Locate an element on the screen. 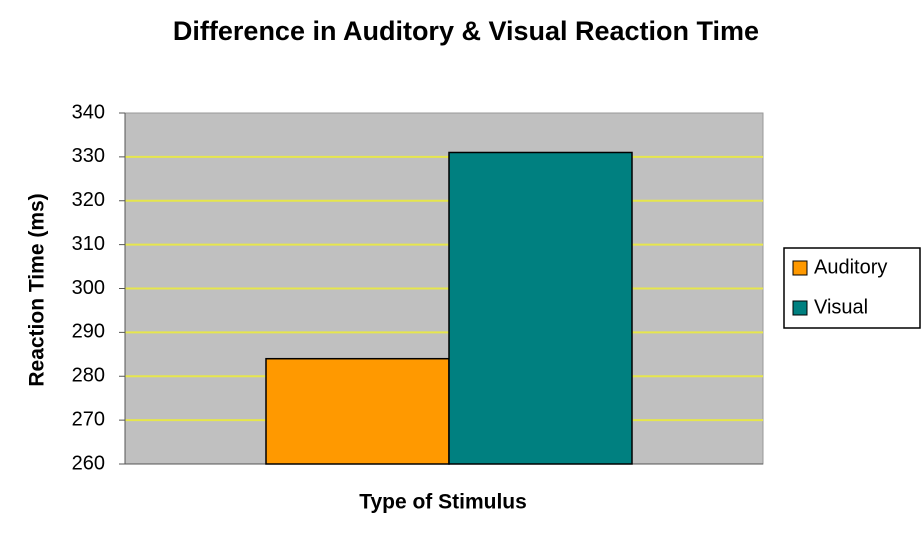 The width and height of the screenshot is (921, 538). y-tick-label: 300 is located at coordinates (88, 288).